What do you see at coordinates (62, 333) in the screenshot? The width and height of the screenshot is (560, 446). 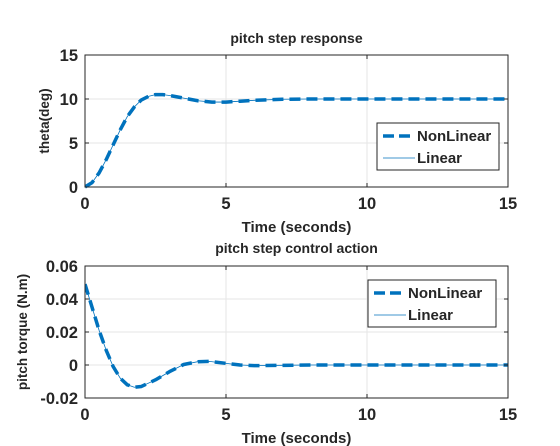 I see `y-tick-label: 0.02` at bounding box center [62, 333].